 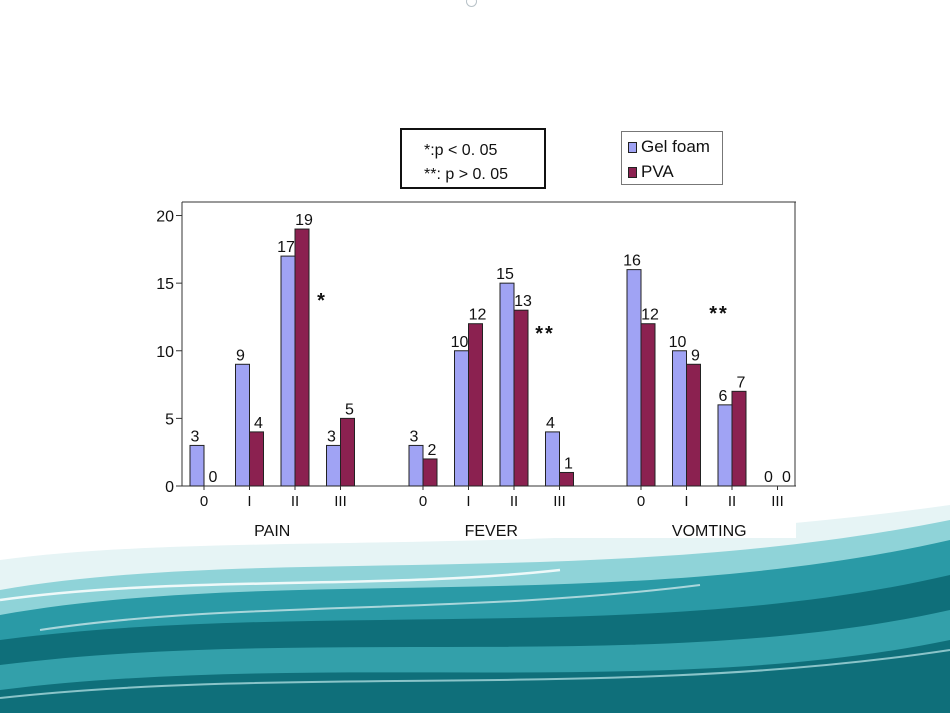 What do you see at coordinates (169, 487) in the screenshot?
I see `y-tick-label: 0` at bounding box center [169, 487].